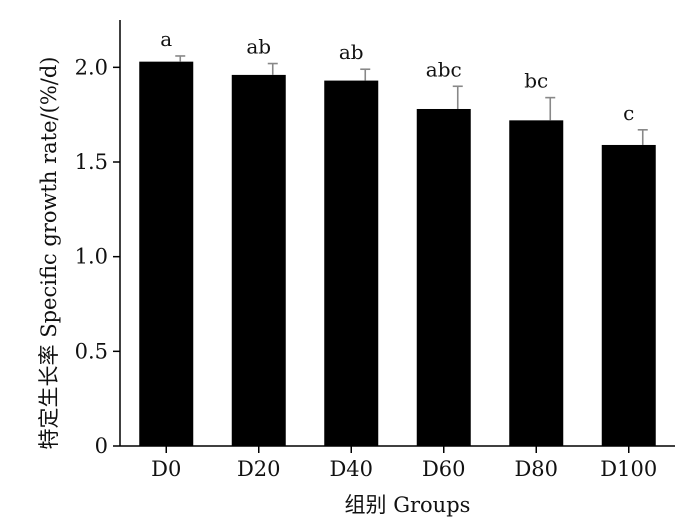  What do you see at coordinates (351, 469) in the screenshot?
I see `x-tick-label: D40` at bounding box center [351, 469].